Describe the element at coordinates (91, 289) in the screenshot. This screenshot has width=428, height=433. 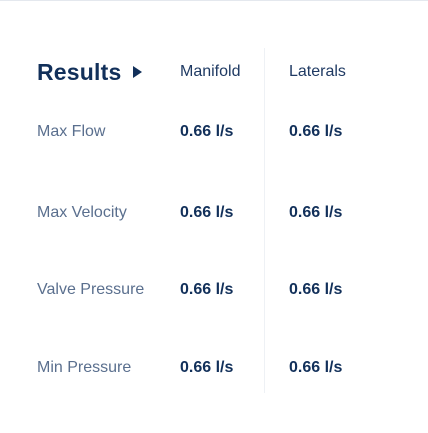
I see `row-label-valve-pressure: Valve Pressure` at that location.